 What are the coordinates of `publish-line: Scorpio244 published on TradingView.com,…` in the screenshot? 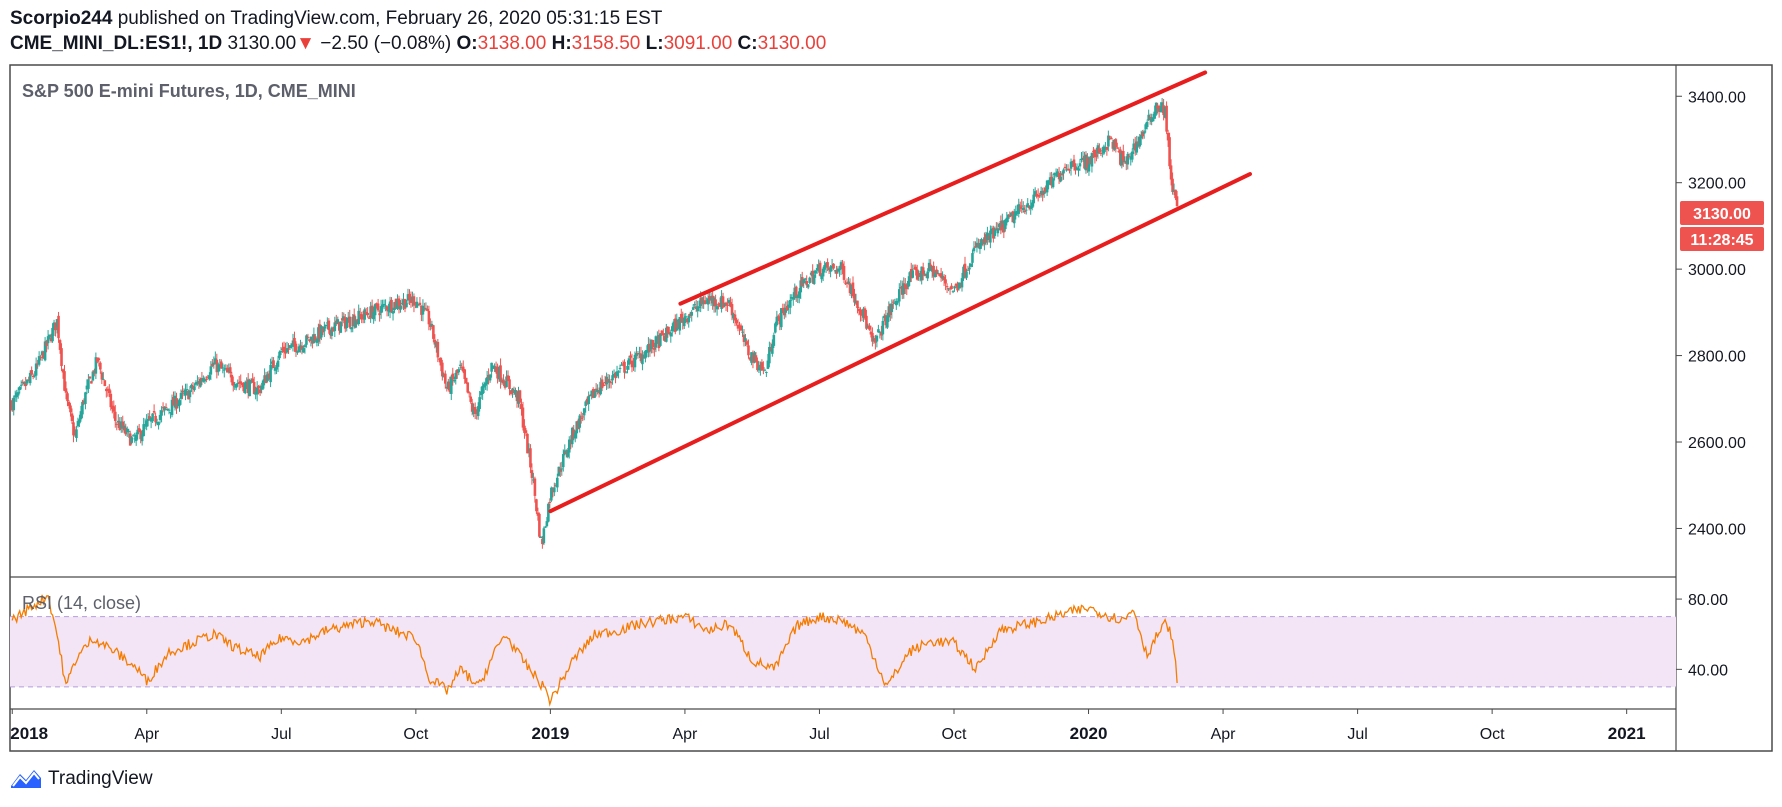 It's located at (336, 19).